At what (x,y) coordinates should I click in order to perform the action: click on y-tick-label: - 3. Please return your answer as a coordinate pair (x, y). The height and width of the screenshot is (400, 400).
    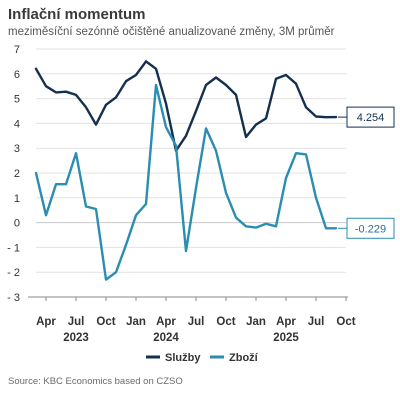
    Looking at the image, I should click on (13, 298).